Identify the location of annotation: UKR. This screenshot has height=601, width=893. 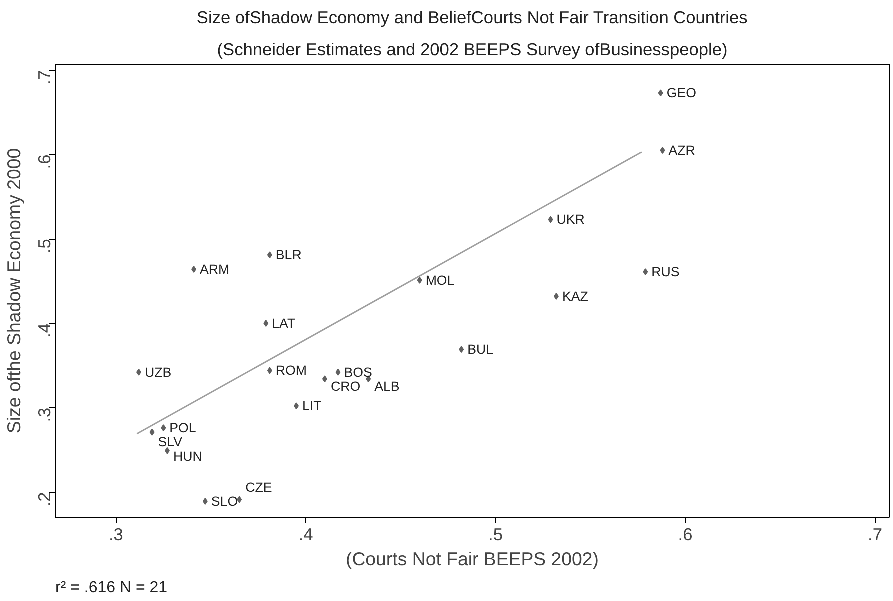
(570, 220).